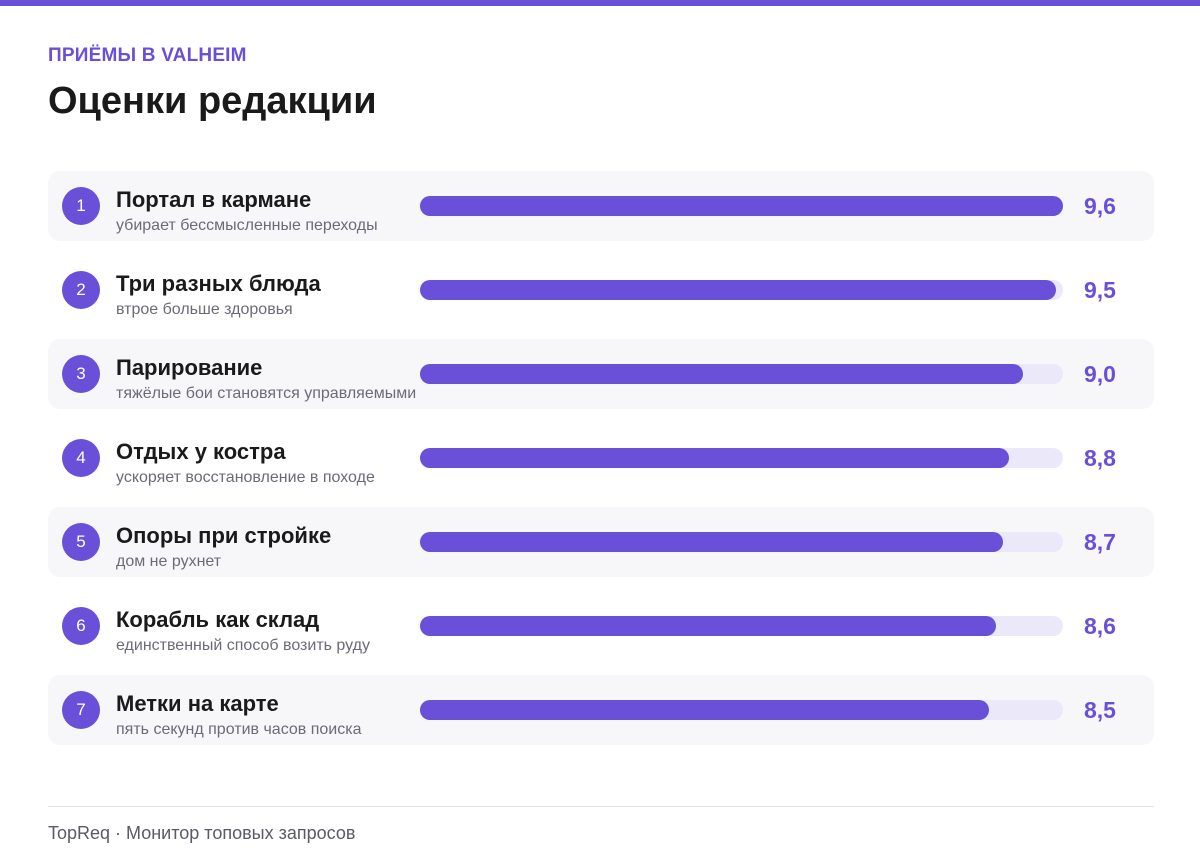  What do you see at coordinates (1100, 710) in the screenshot?
I see `score-label: 8,5` at bounding box center [1100, 710].